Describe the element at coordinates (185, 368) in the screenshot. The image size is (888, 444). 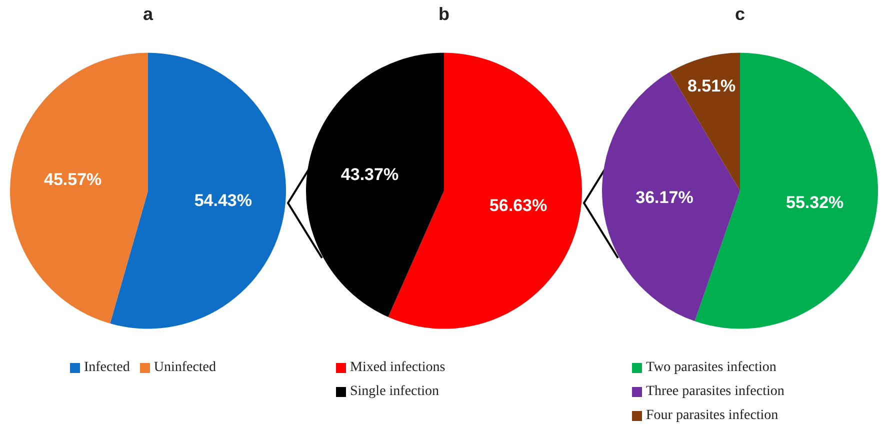
I see `legend-label: Uninfected` at that location.